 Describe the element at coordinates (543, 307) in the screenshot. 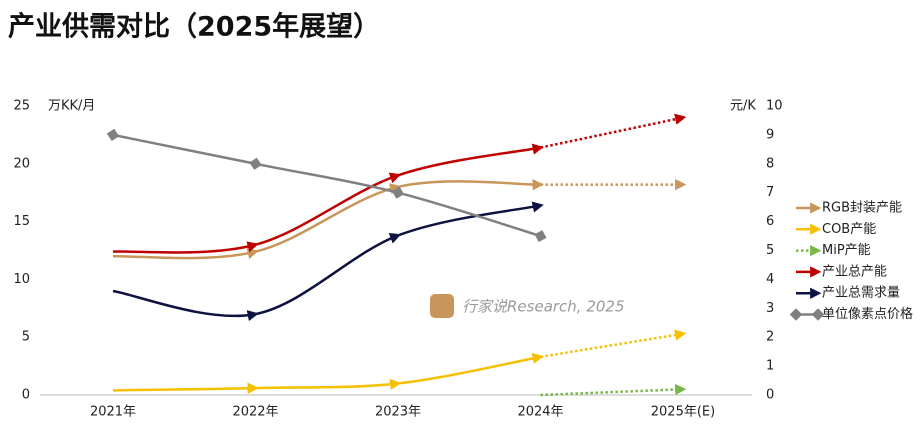

I see `watermark-text: 行家说Research, 2025` at that location.